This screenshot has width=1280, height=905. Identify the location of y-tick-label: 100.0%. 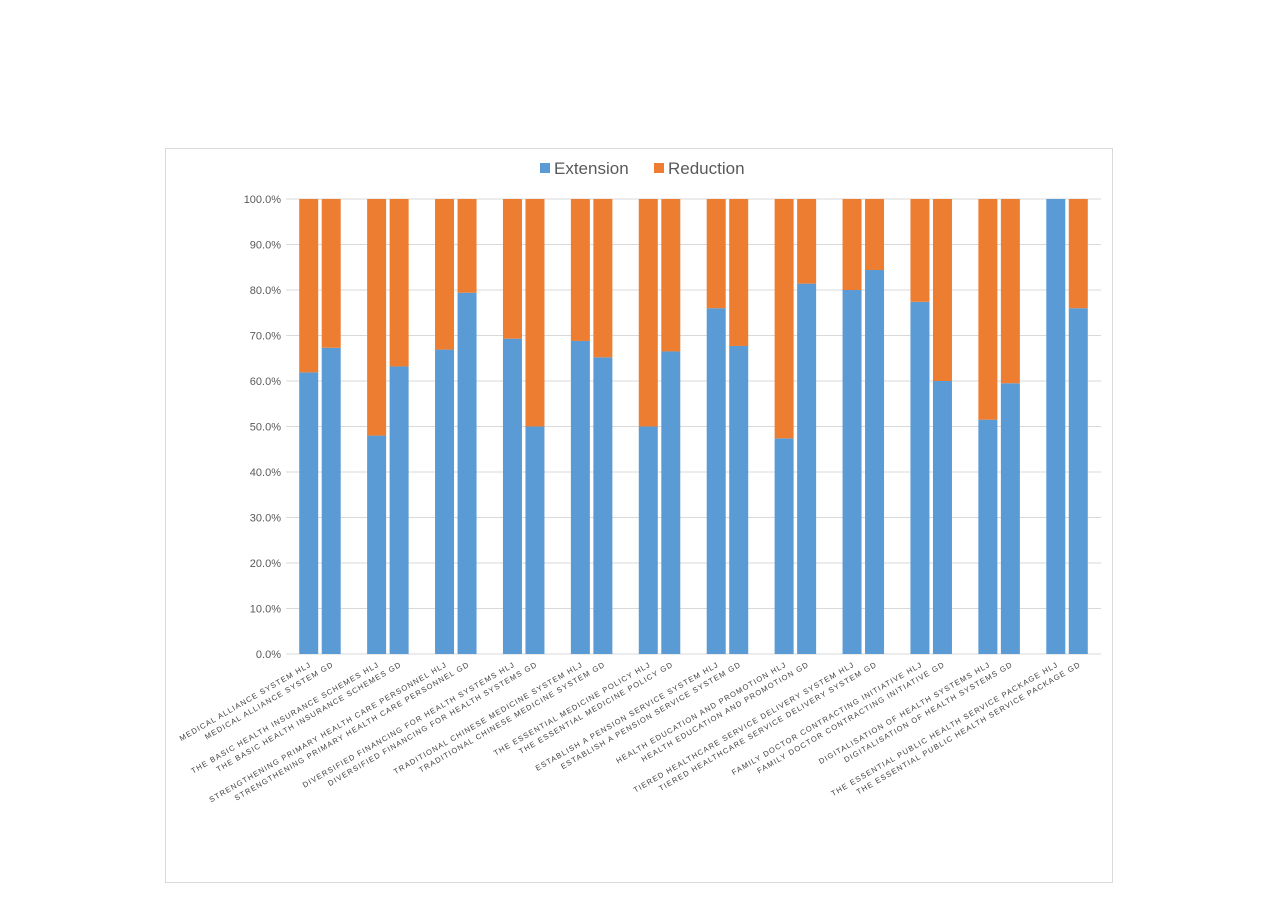
(263, 200).